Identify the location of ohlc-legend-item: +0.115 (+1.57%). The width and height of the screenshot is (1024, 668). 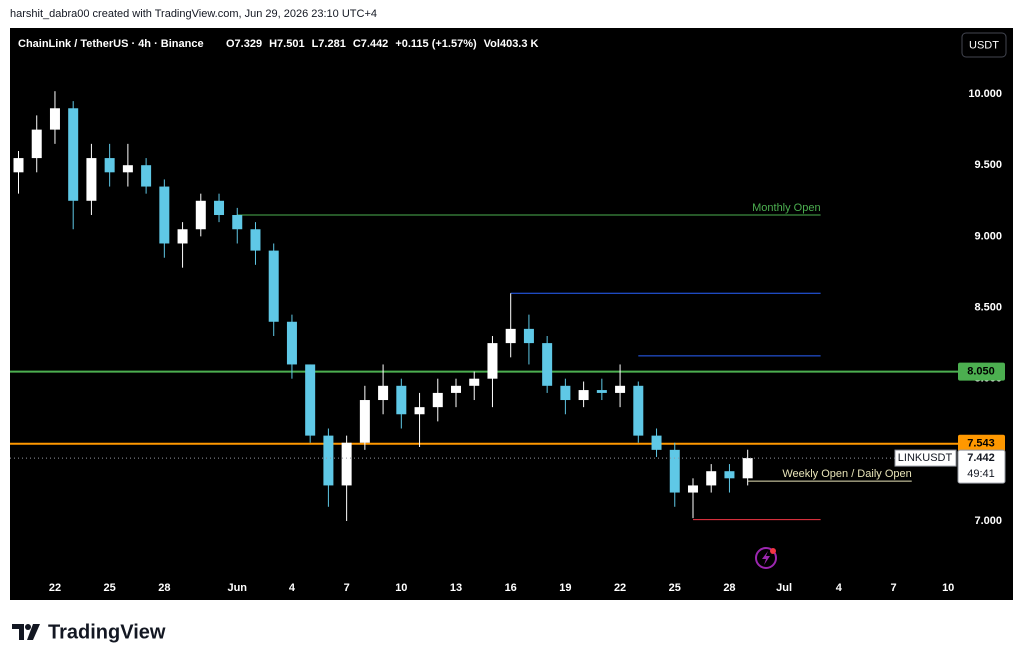
(436, 44).